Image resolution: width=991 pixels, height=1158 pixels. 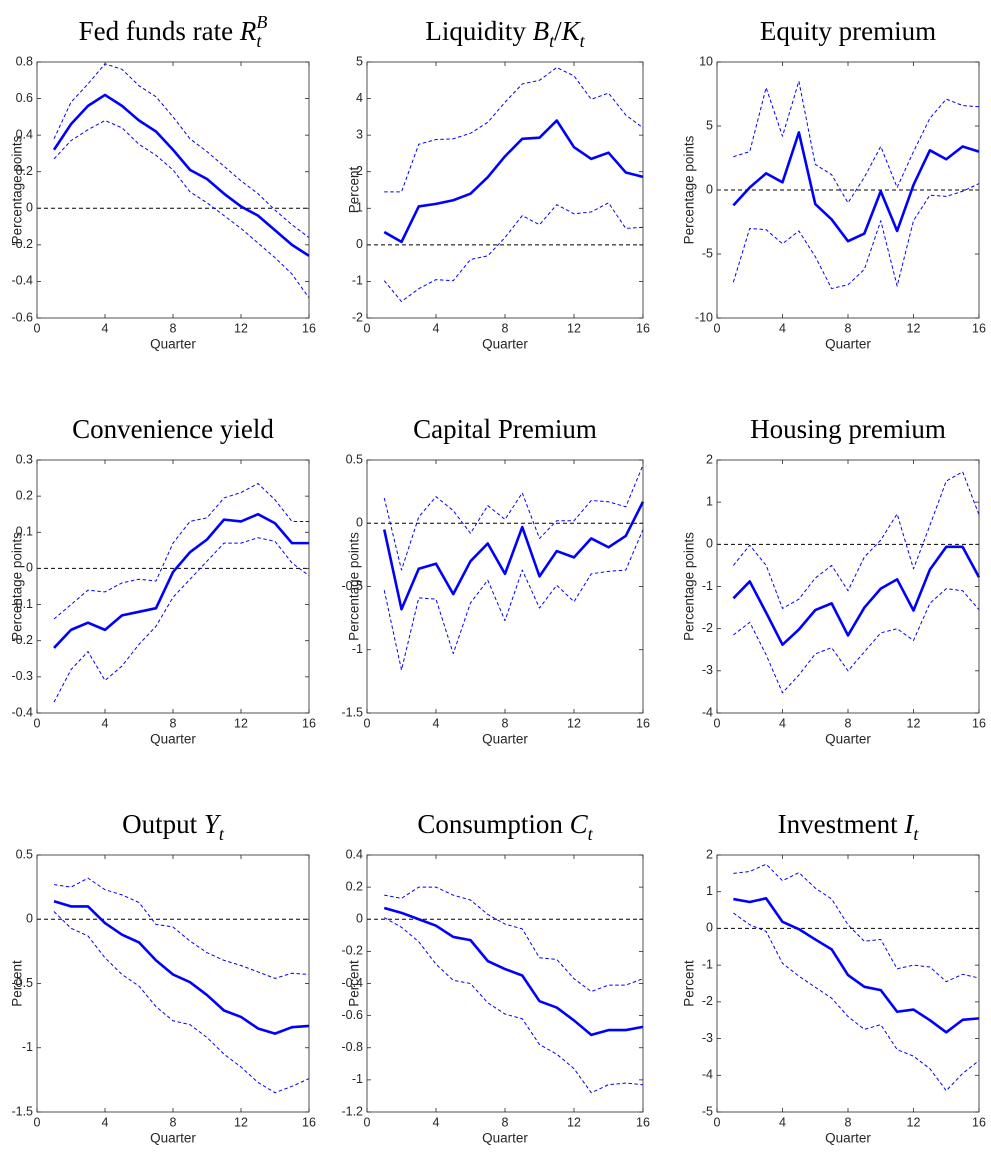 I want to click on title-text: Liquidity, so click(x=478, y=31).